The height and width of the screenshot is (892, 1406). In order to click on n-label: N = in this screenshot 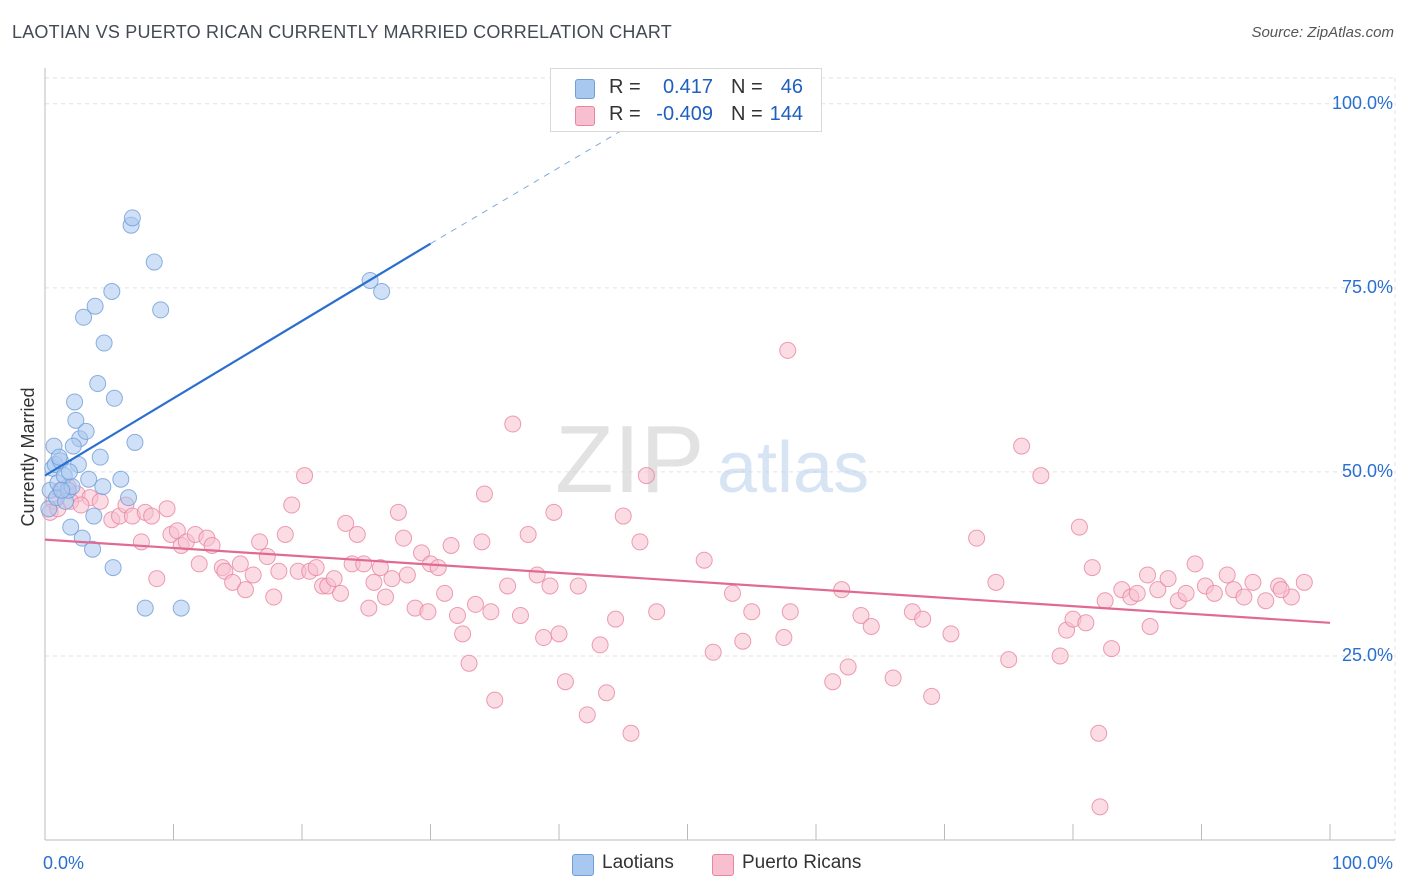, I will do `click(747, 114)`.